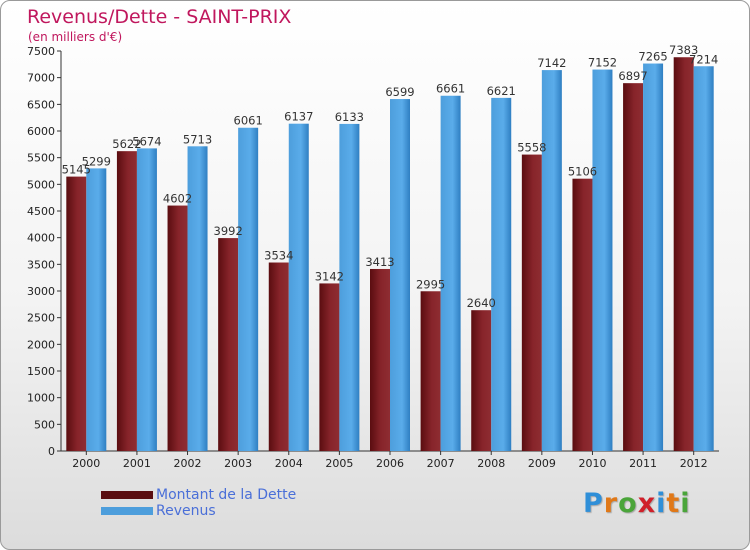 This screenshot has height=550, width=750. Describe the element at coordinates (197, 298) in the screenshot. I see `bar-revenus-2002` at that location.